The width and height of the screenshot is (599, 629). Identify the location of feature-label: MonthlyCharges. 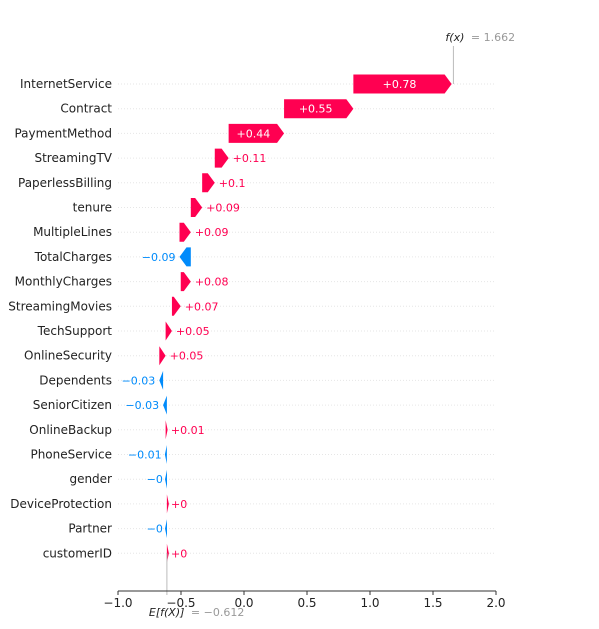
(63, 282).